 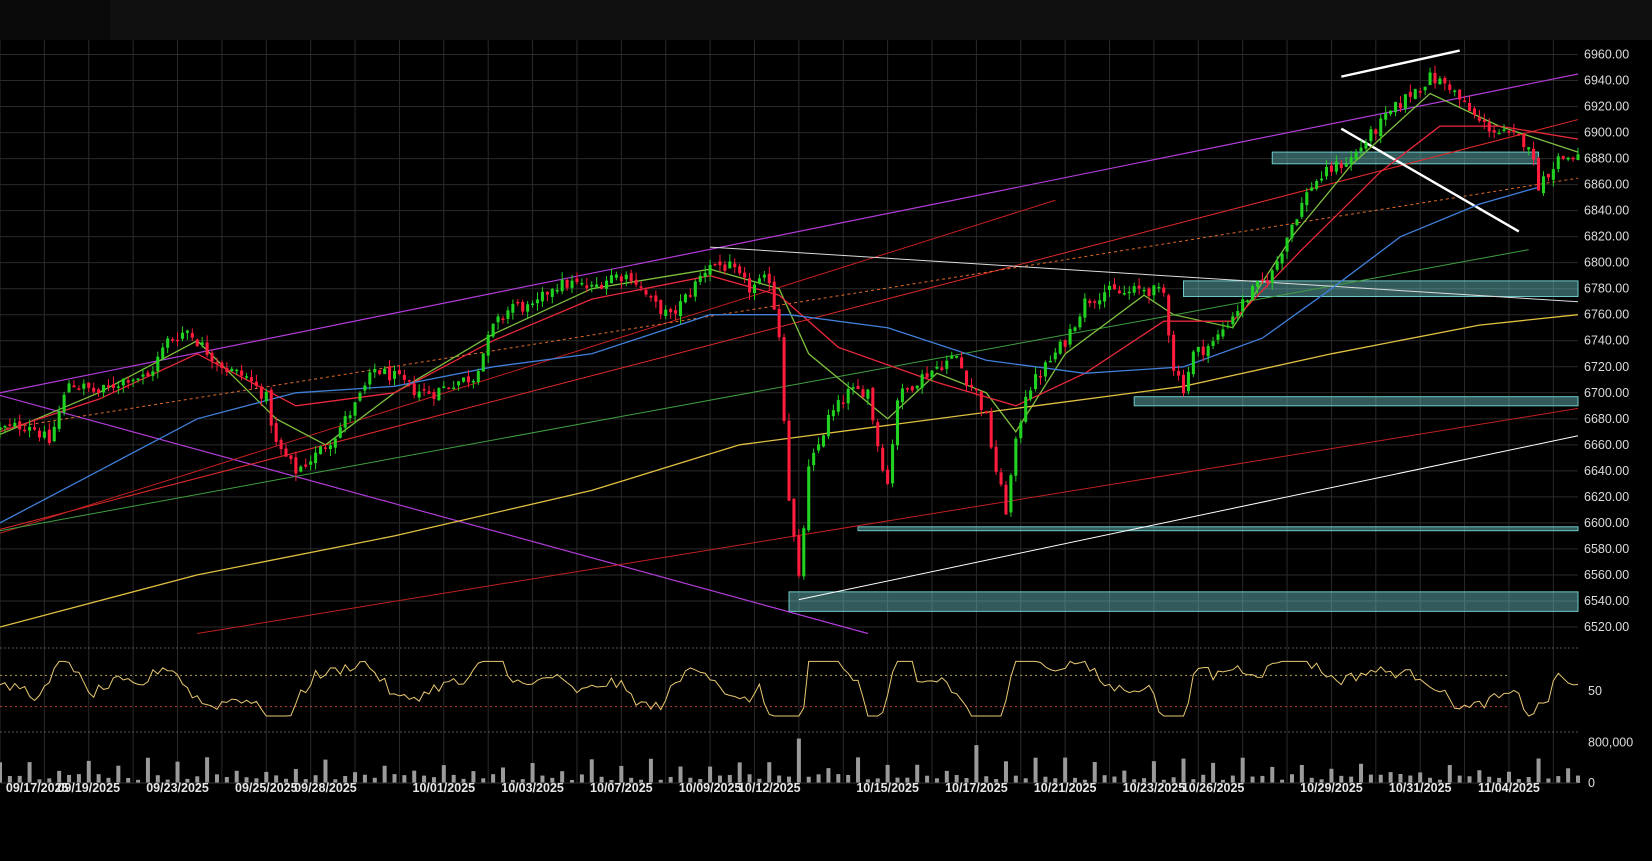 I want to click on date-tick-label: 10/26/2025, so click(x=1213, y=788).